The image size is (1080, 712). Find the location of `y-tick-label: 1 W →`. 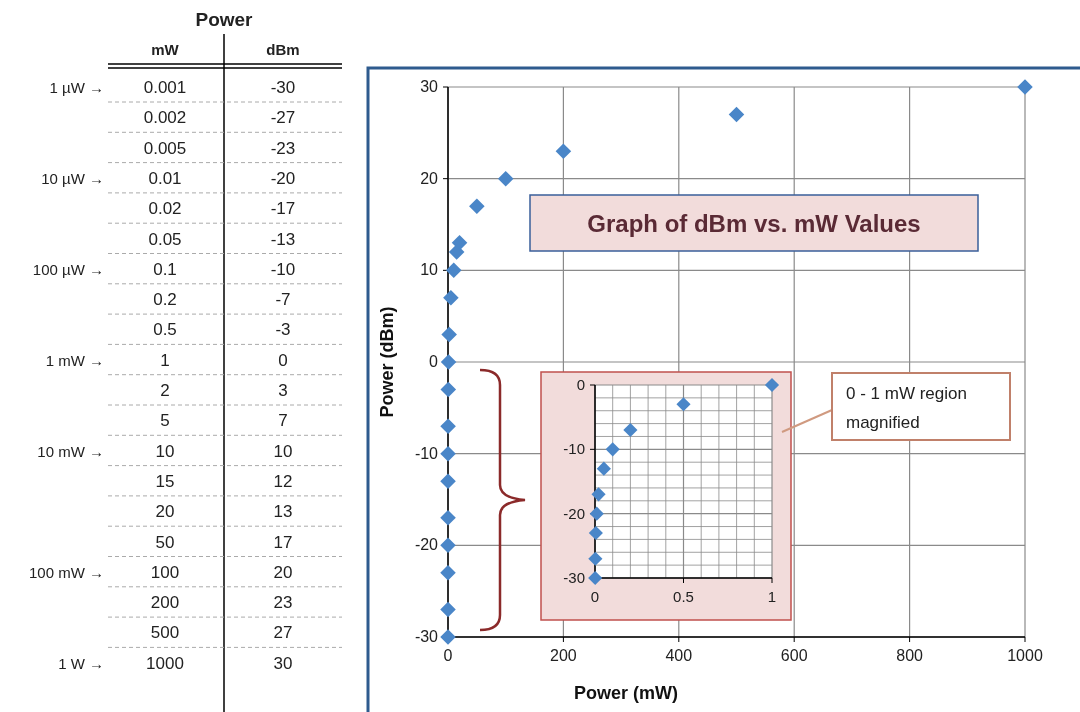

y-tick-label: 1 W → is located at coordinates (81, 663).